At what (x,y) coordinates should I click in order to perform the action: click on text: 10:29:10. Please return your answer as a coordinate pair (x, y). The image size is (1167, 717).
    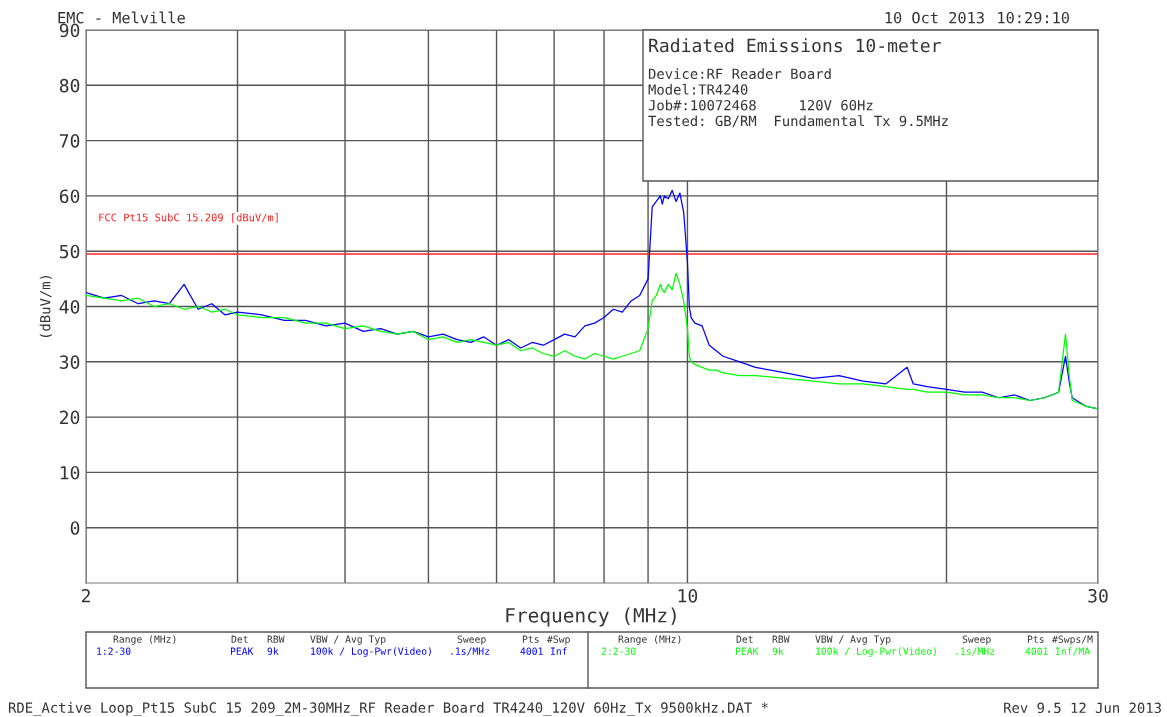
    Looking at the image, I should click on (1034, 17).